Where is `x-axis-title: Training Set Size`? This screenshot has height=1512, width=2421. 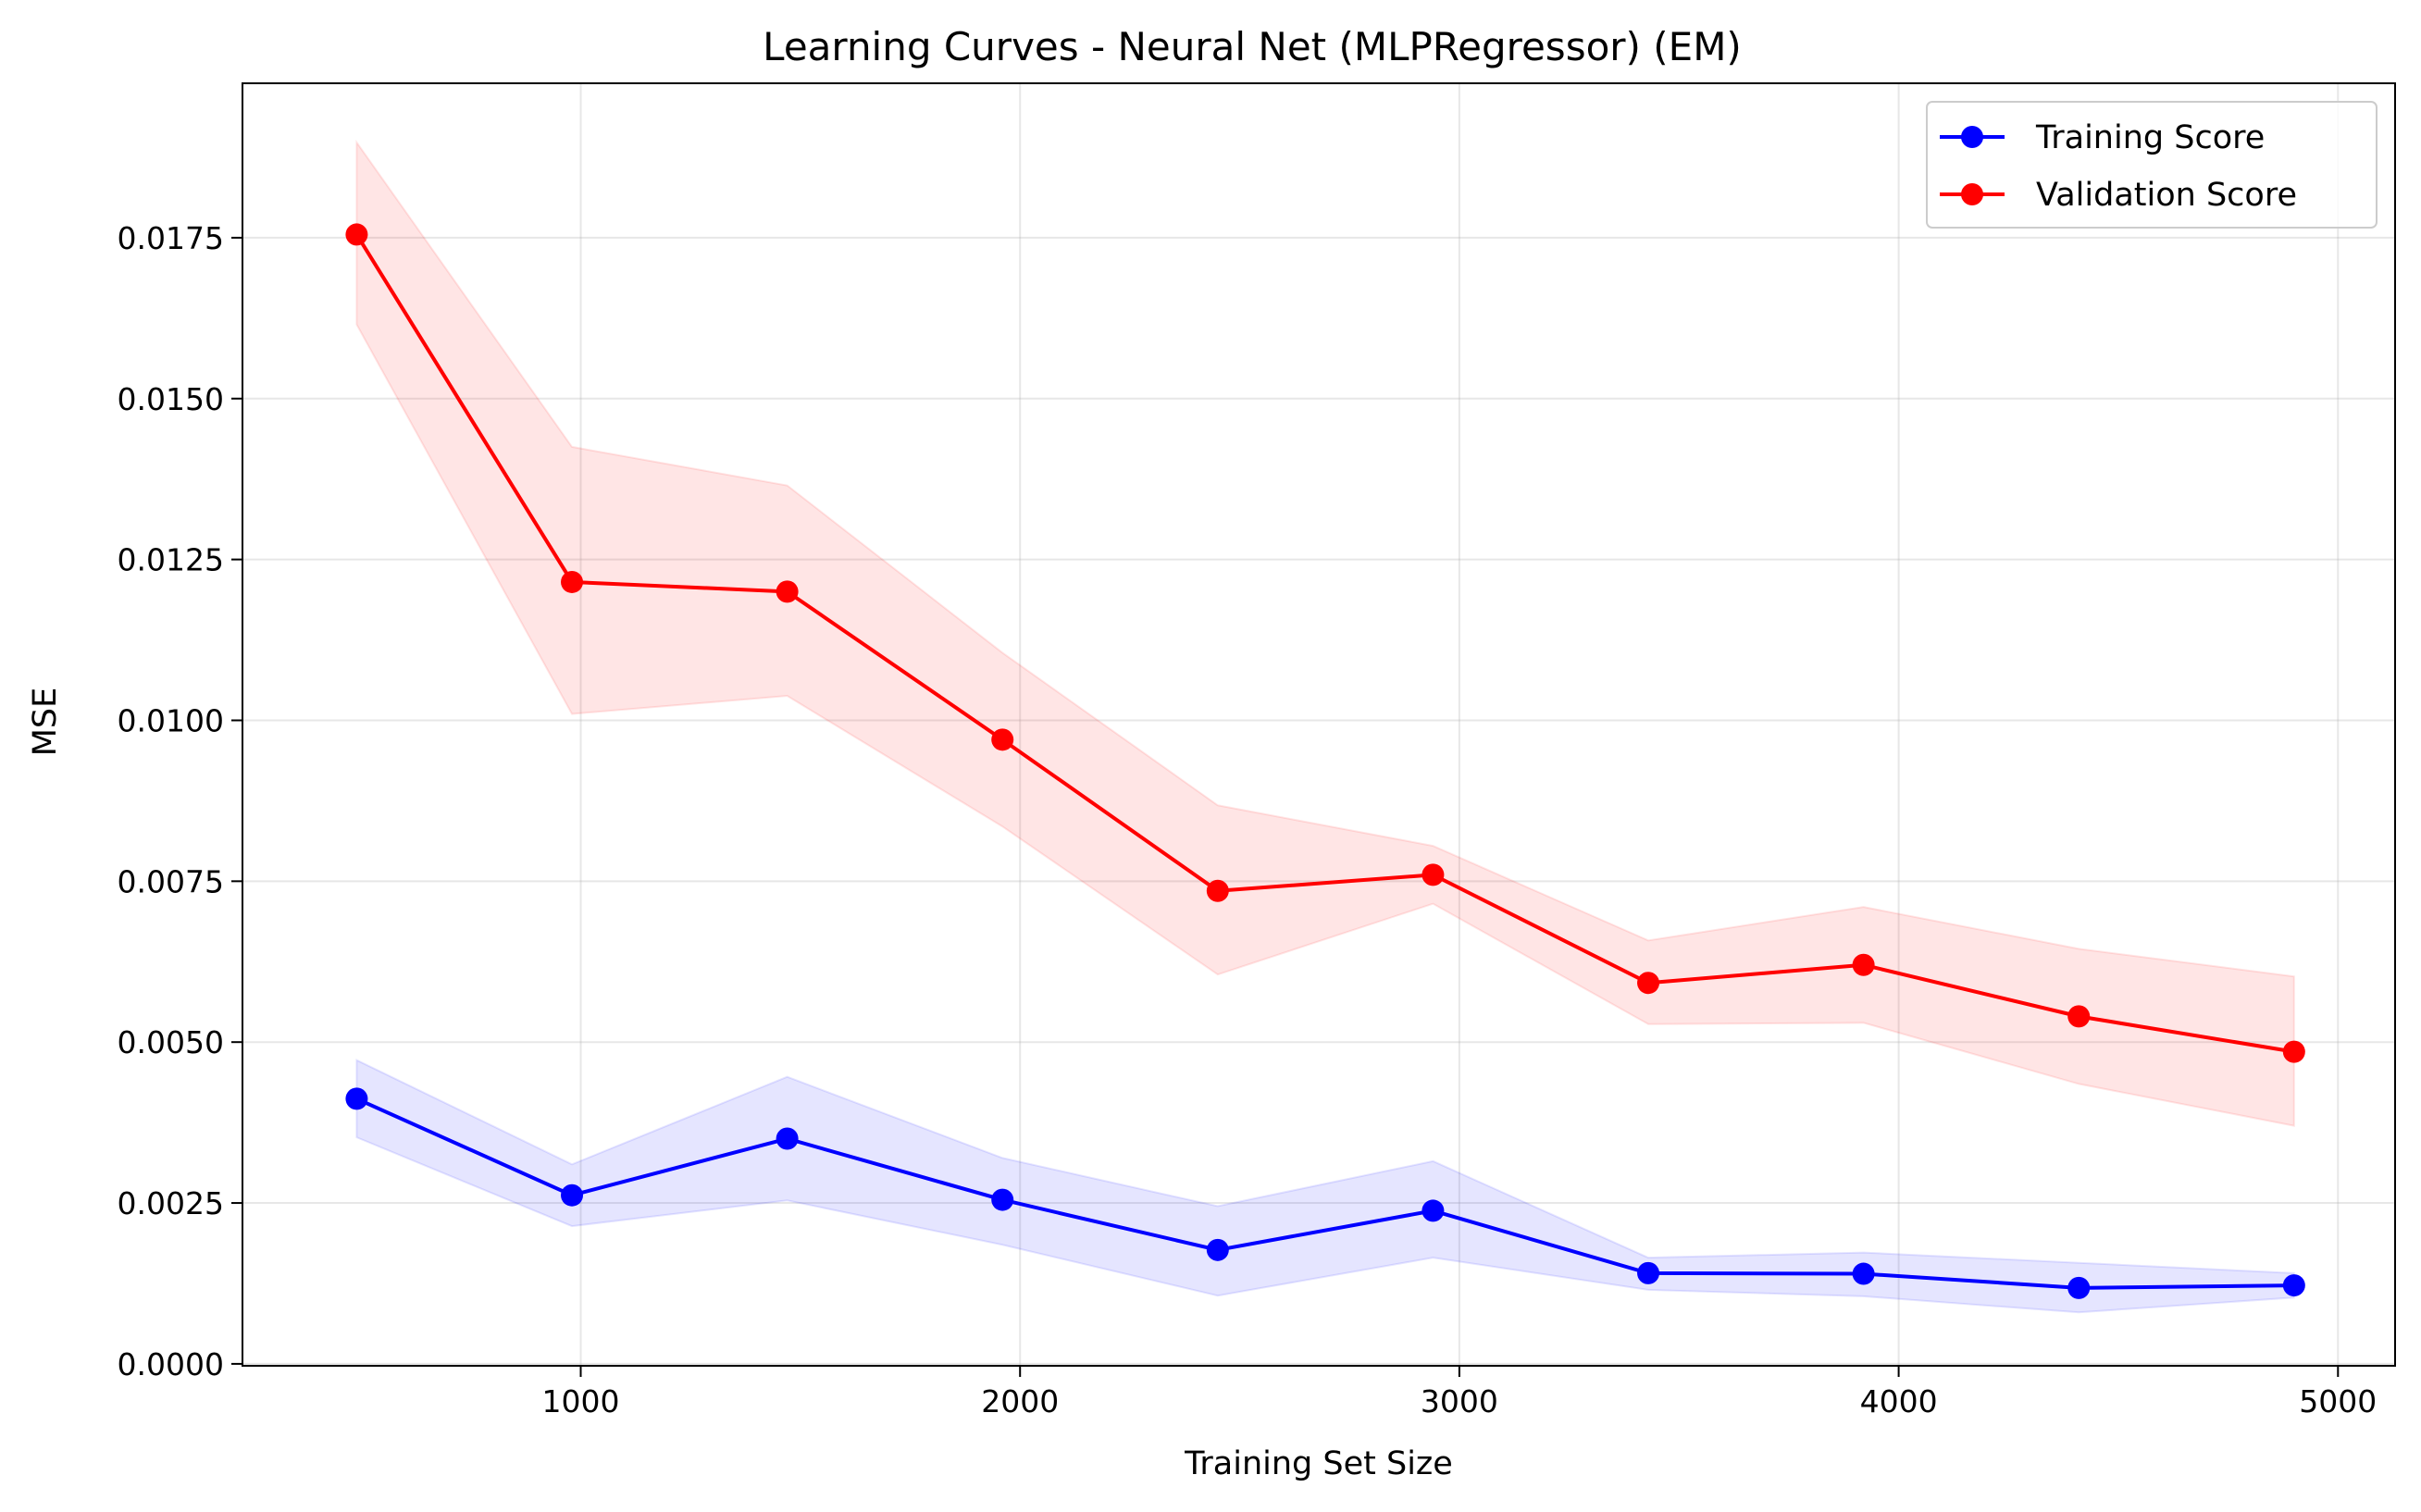
x-axis-title: Training Set Size is located at coordinates (1318, 1463).